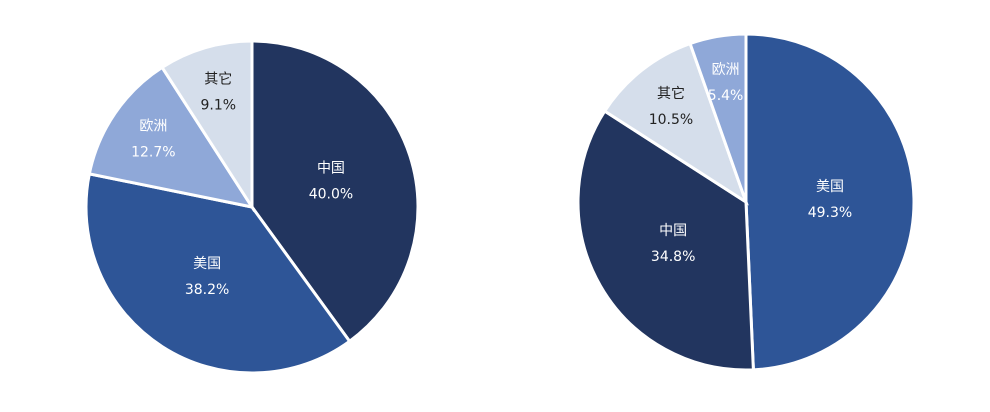 The image size is (990, 412). Describe the element at coordinates (219, 105) in the screenshot. I see `slice-value-label: 9.1%` at that location.